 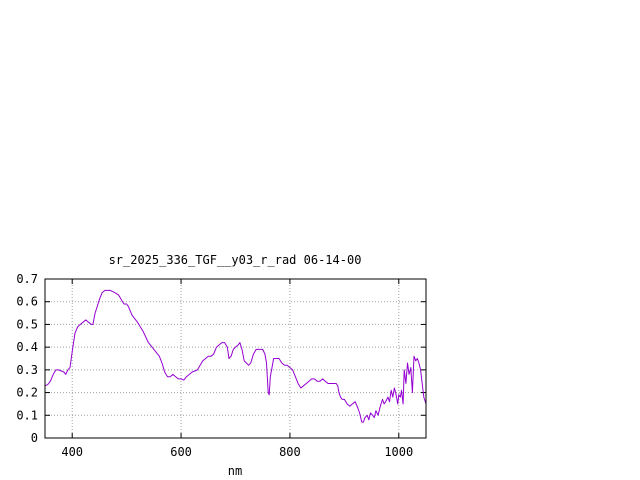 What do you see at coordinates (34, 438) in the screenshot?
I see `y-tick-label: 0` at bounding box center [34, 438].